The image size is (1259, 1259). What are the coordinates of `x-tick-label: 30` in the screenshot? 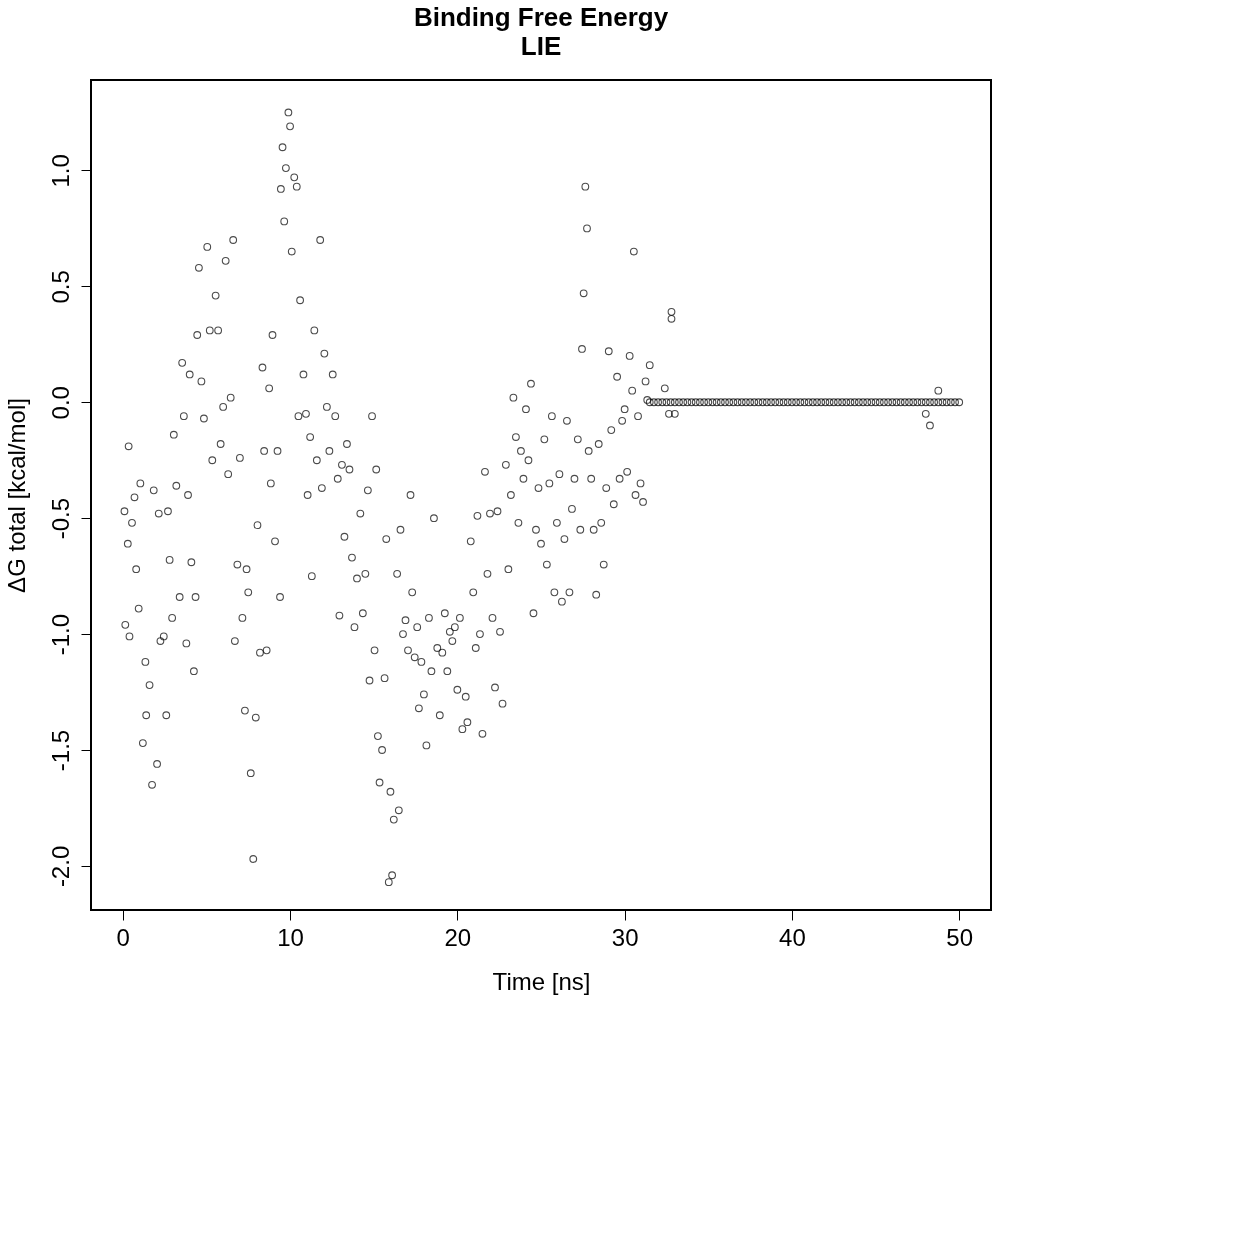 It's located at (625, 937).